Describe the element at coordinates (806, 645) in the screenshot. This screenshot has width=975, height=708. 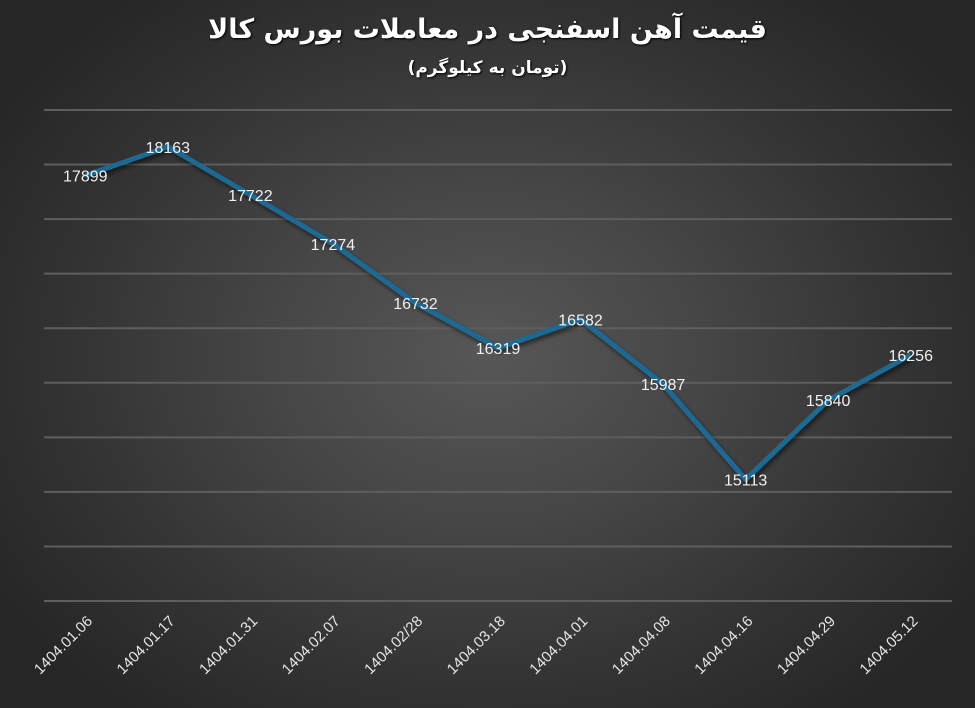
I see `x-axis-label: 1404.04.29` at that location.